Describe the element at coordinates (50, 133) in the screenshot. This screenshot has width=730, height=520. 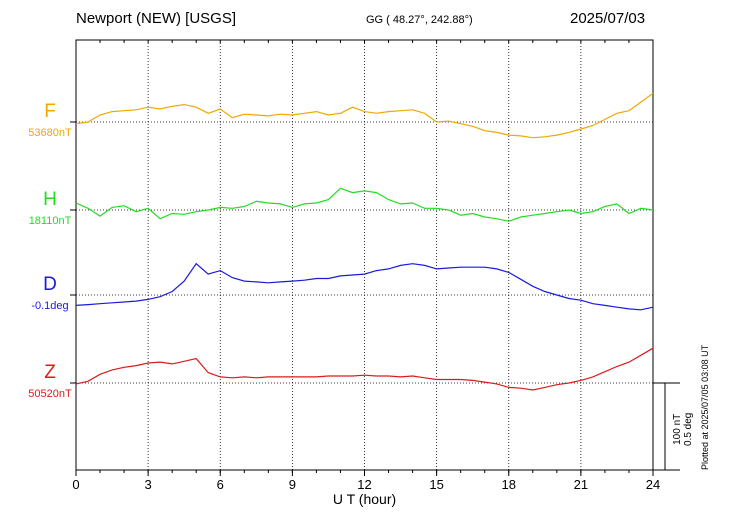
I see `series-baseline-f: 53680nT` at that location.